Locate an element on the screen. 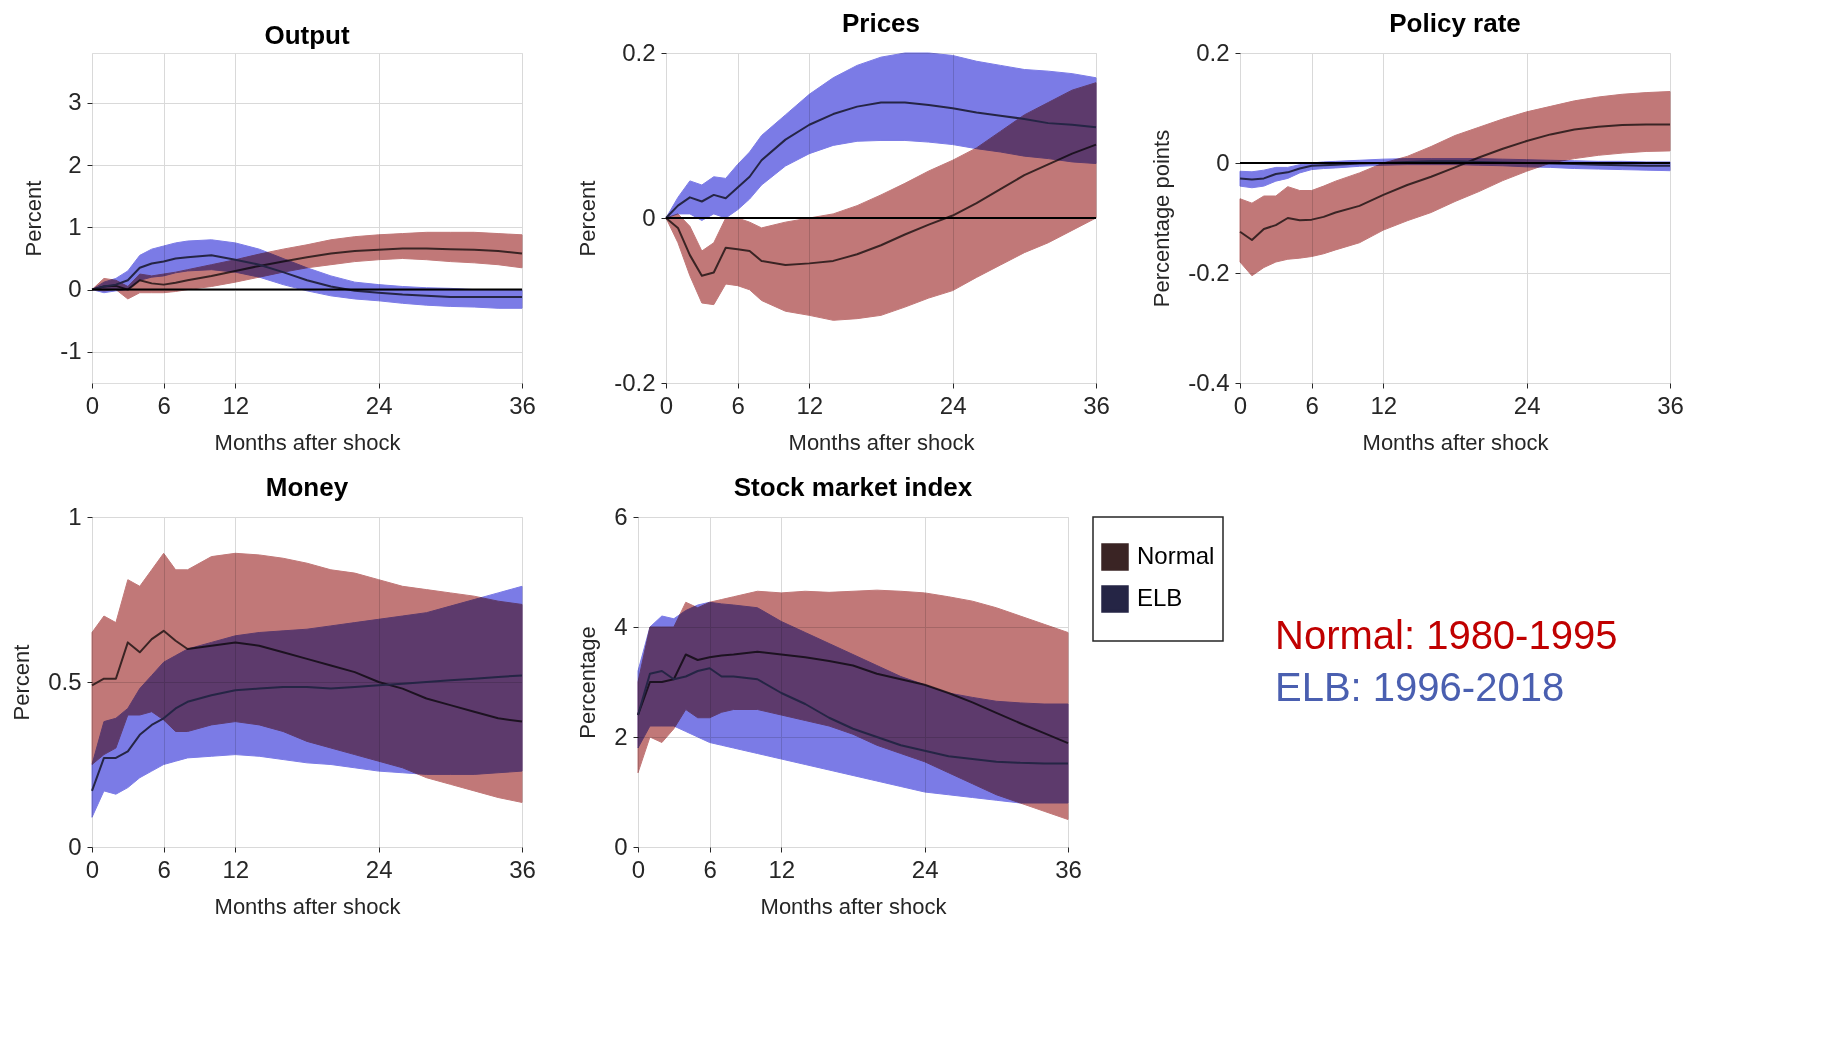 The height and width of the screenshot is (1063, 1843). text: Normal: 1980-1995 is located at coordinates (1446, 635).